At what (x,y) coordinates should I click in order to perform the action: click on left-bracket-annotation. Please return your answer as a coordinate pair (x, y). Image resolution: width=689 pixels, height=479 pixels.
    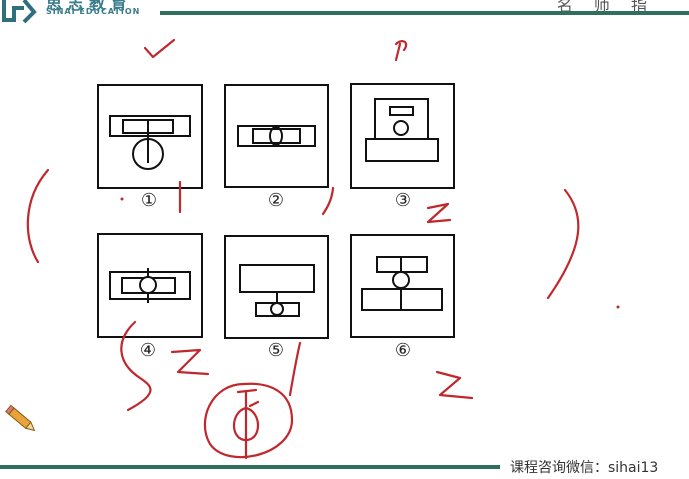
    Looking at the image, I should click on (38, 216).